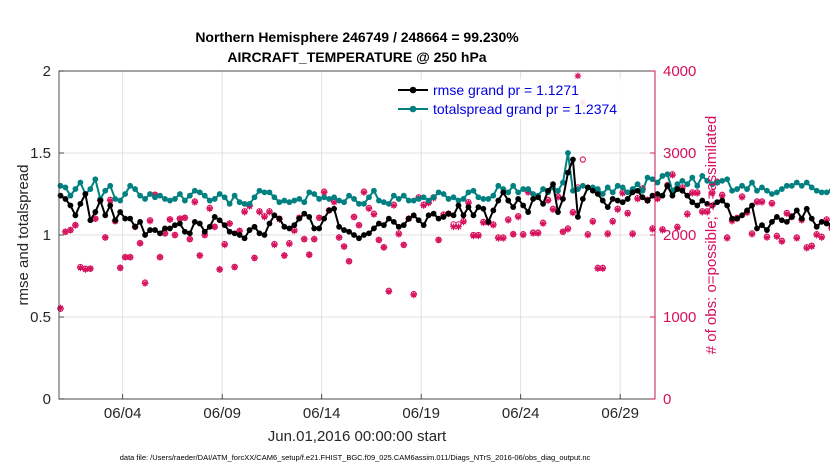 The image size is (830, 475). I want to click on legend-spread-label: totalspread grand pr = 1.2374, so click(525, 109).